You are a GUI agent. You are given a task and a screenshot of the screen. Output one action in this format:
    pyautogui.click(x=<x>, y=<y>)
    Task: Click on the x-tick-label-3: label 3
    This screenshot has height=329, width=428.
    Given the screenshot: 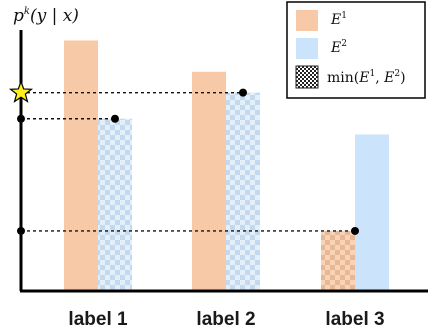 What is the action you would take?
    pyautogui.click(x=354, y=319)
    